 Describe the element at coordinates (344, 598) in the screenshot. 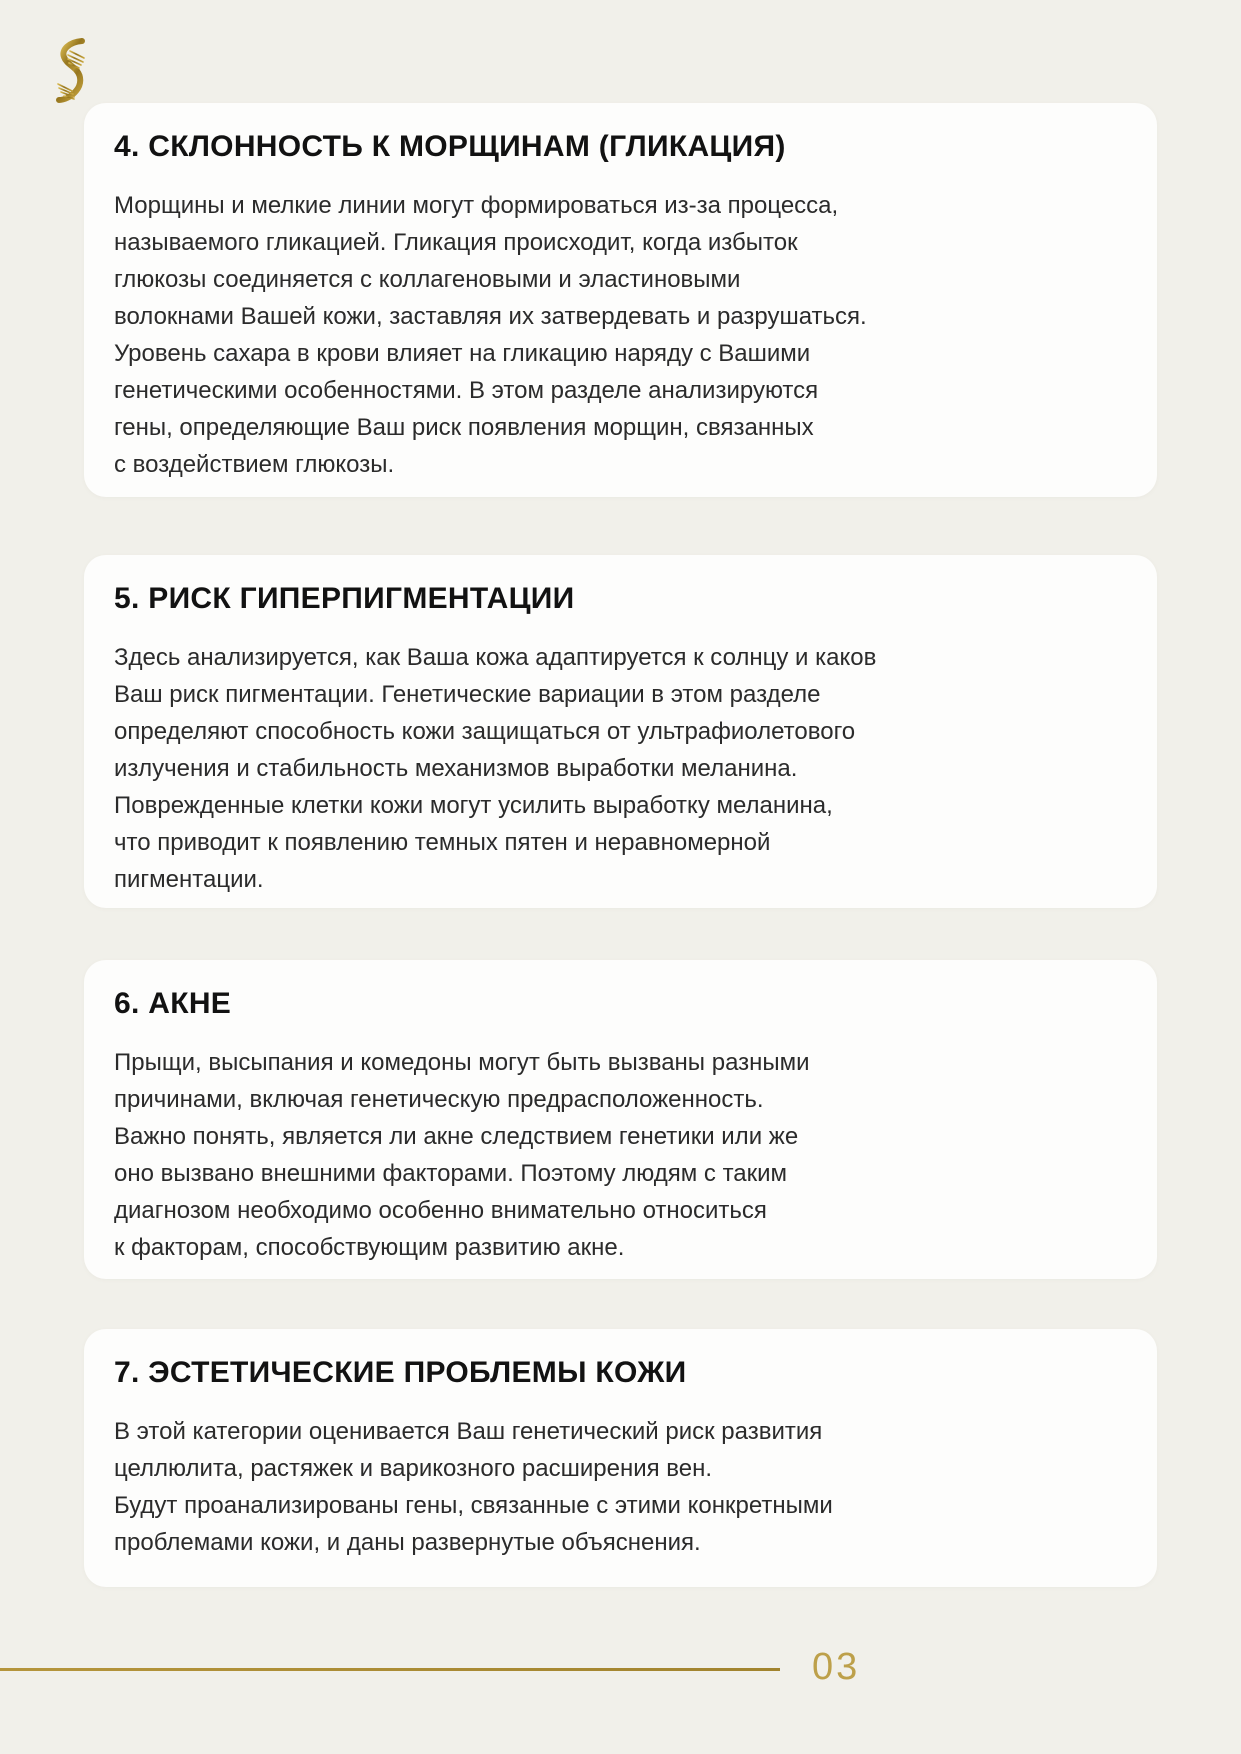

I see `section-title-hyperpigmentation: 5. РИСК ГИПЕРПИГМЕНТАЦИИ` at that location.